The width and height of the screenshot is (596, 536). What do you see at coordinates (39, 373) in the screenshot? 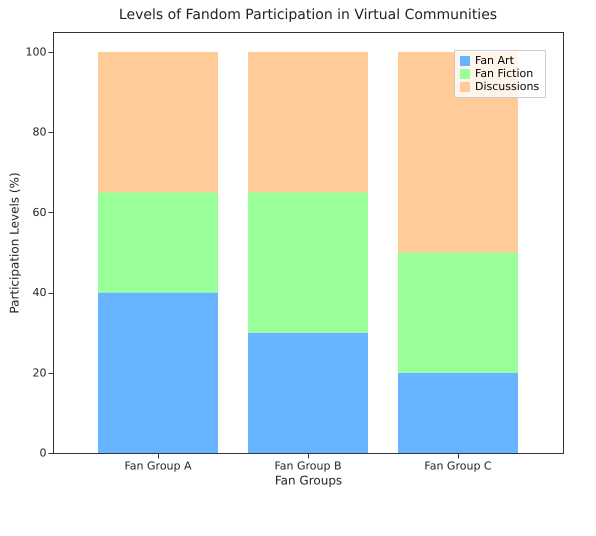
I see `y-tick-label: 20` at bounding box center [39, 373].